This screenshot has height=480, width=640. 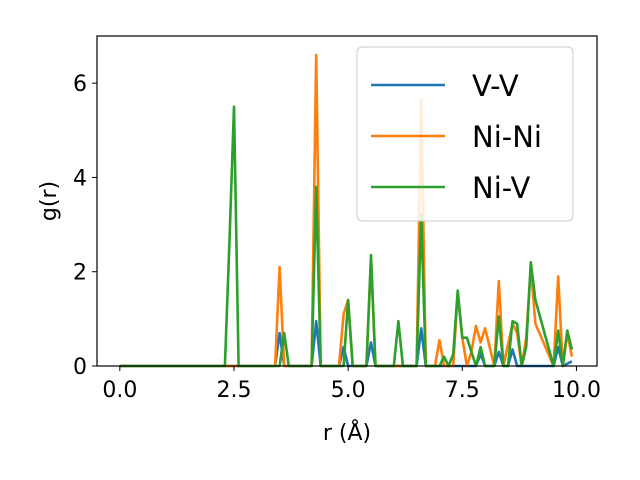 I want to click on y-tick-label: 6, so click(x=80, y=84).